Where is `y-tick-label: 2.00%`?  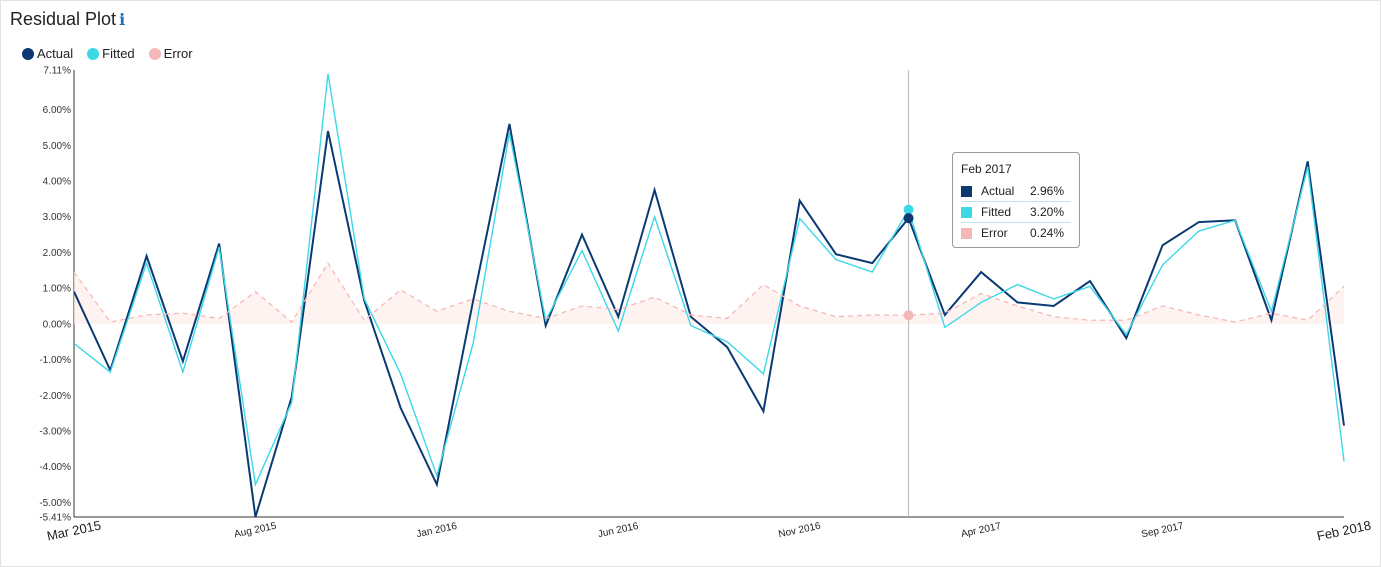 y-tick-label: 2.00% is located at coordinates (57, 253).